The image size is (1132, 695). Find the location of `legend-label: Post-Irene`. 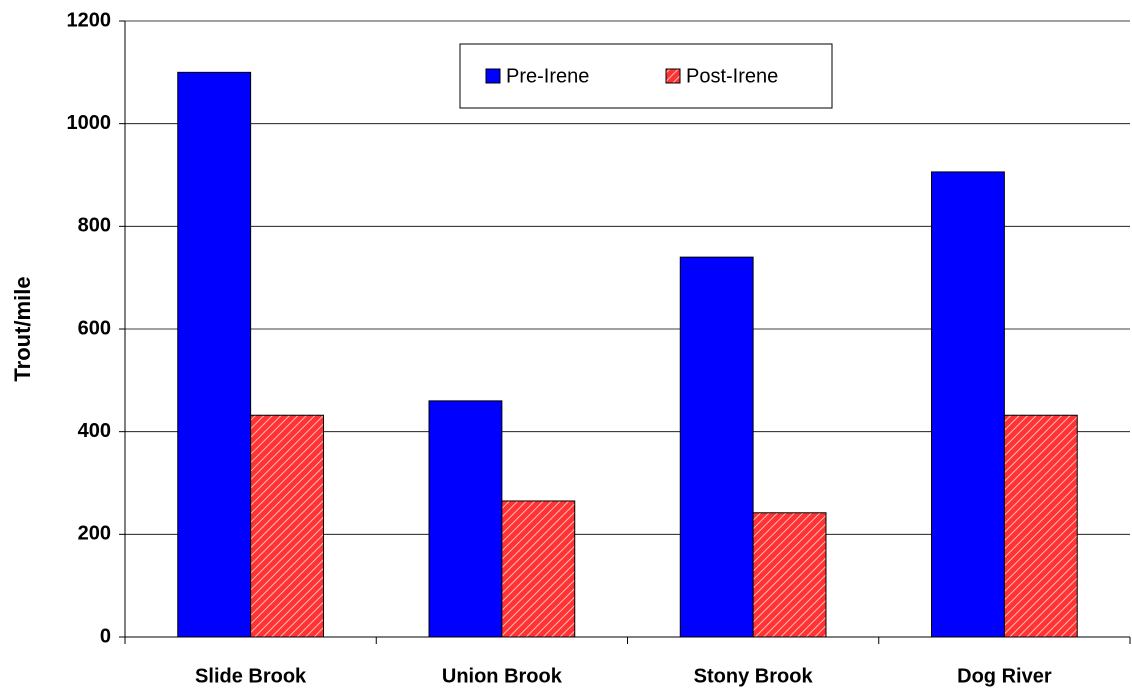

legend-label: Post-Irene is located at coordinates (732, 76).